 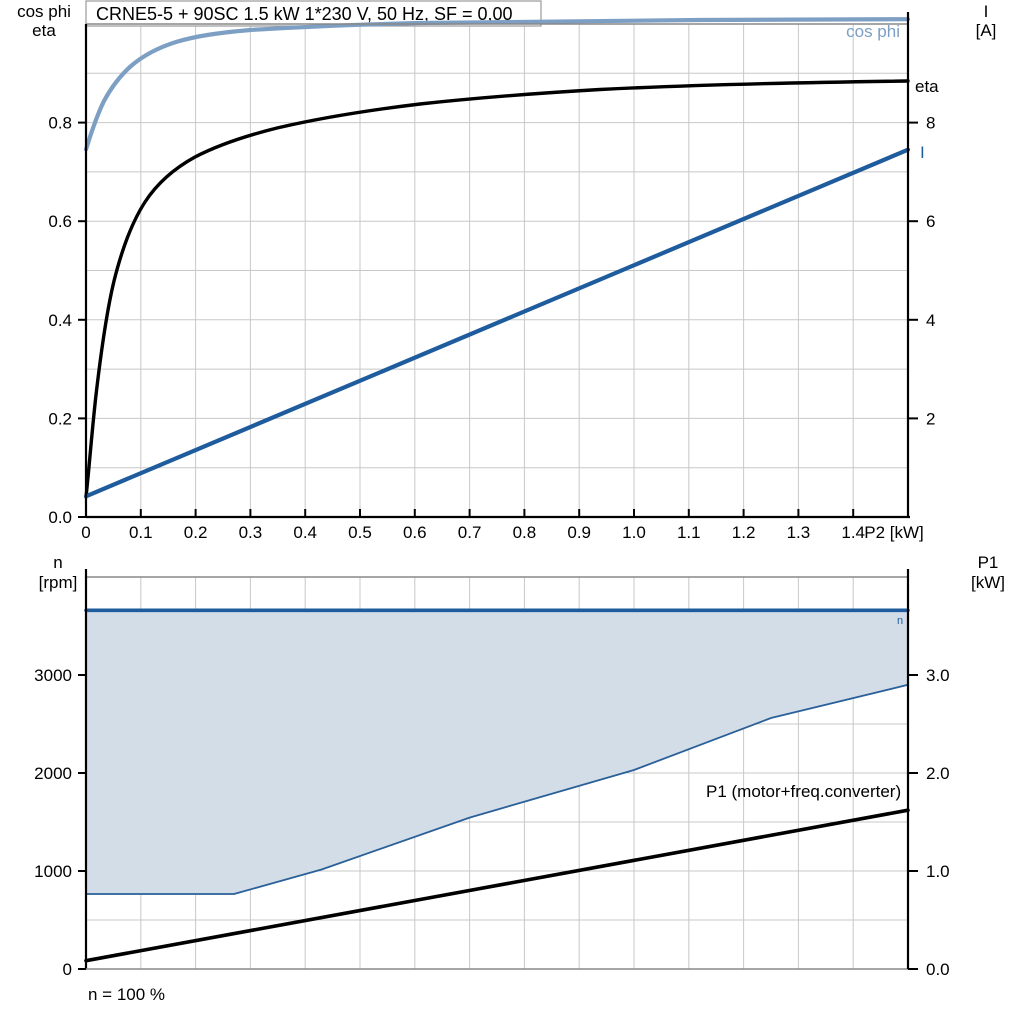 I want to click on curve-cos-phi, so click(x=497, y=84).